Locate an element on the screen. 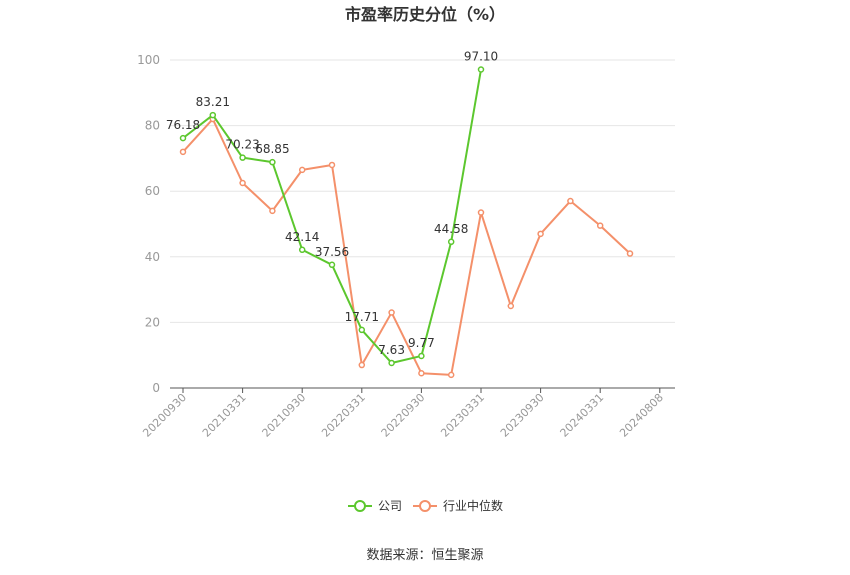  company-data-label: 17.71 is located at coordinates (362, 317).